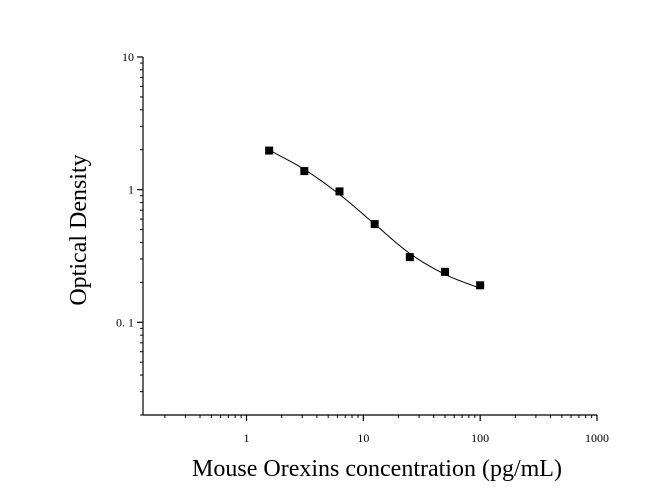 The width and height of the screenshot is (653, 495). Describe the element at coordinates (375, 218) in the screenshot. I see `points-layer` at that location.